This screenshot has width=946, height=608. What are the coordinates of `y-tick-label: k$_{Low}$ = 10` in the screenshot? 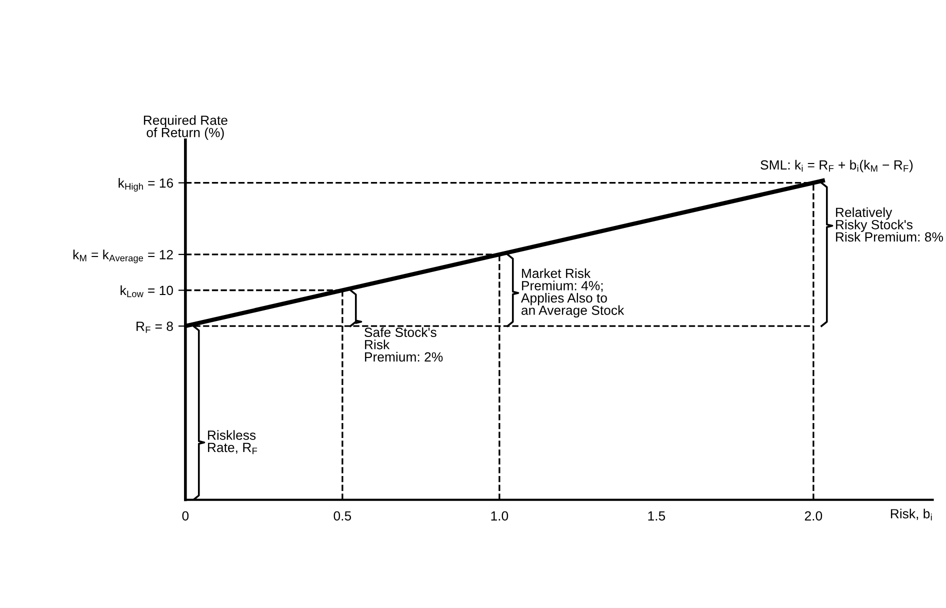 It's located at (146, 291).